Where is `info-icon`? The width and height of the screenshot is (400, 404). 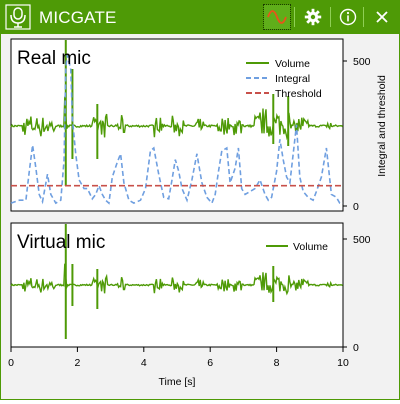 info-icon is located at coordinates (348, 17).